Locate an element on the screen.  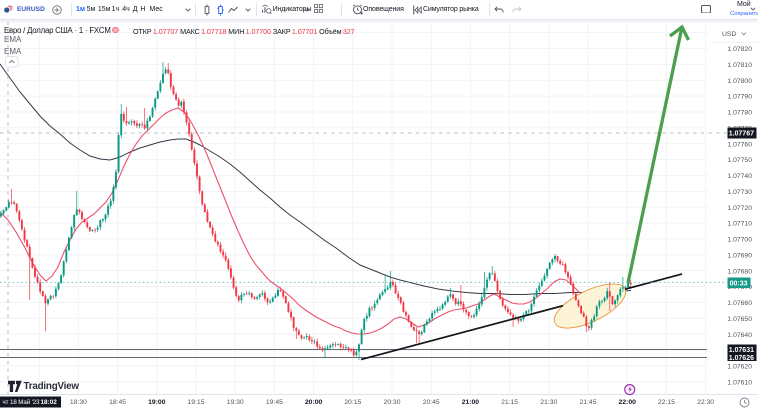
svg-text: 1.07620 is located at coordinates (739, 367).